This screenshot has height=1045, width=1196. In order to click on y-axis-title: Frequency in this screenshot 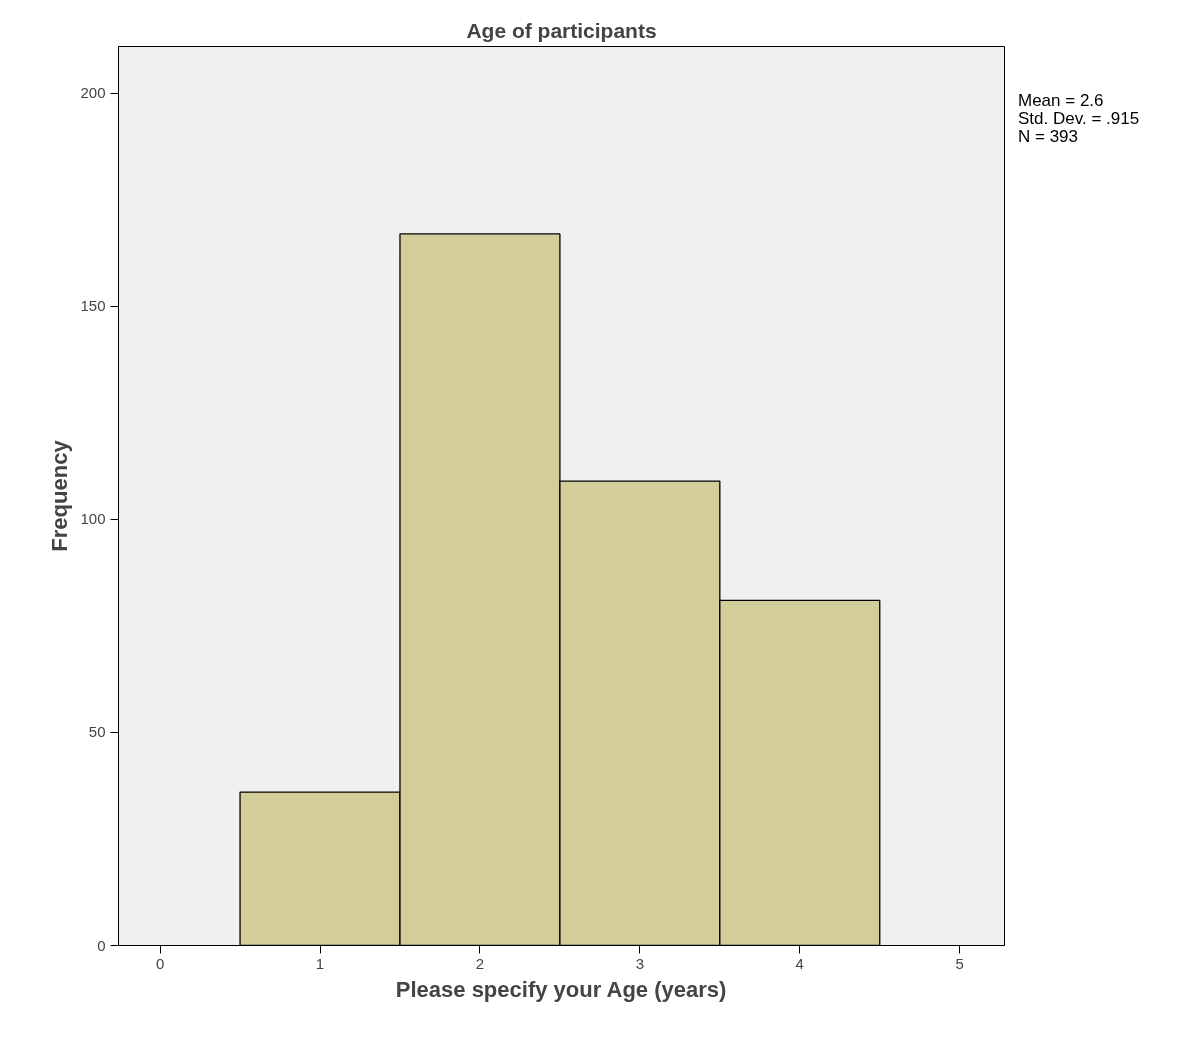, I will do `click(60, 495)`.